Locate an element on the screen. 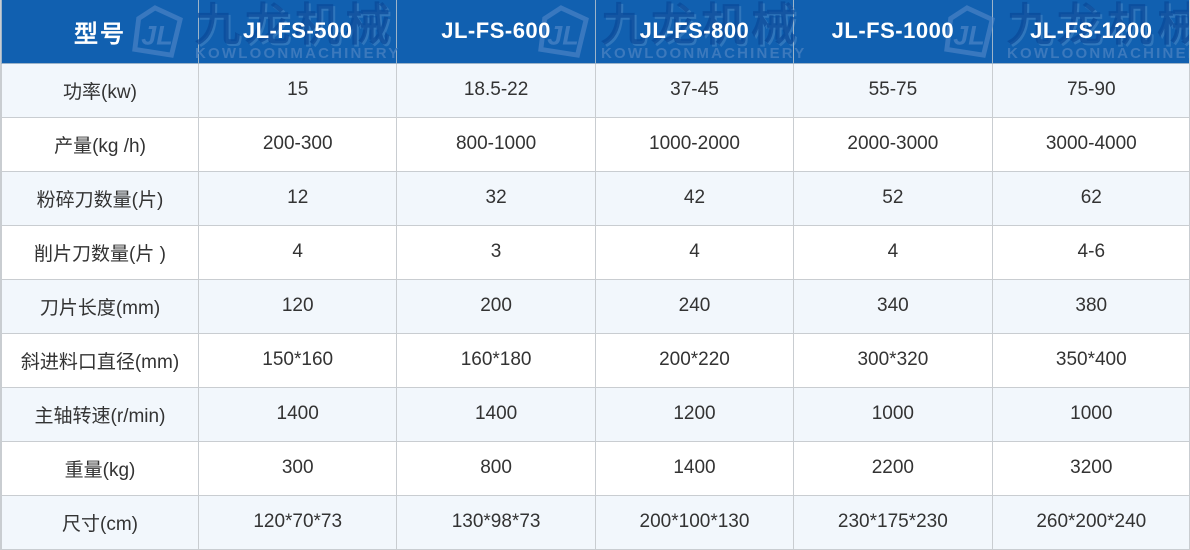  header-cell-model: 型号 is located at coordinates (100, 32).